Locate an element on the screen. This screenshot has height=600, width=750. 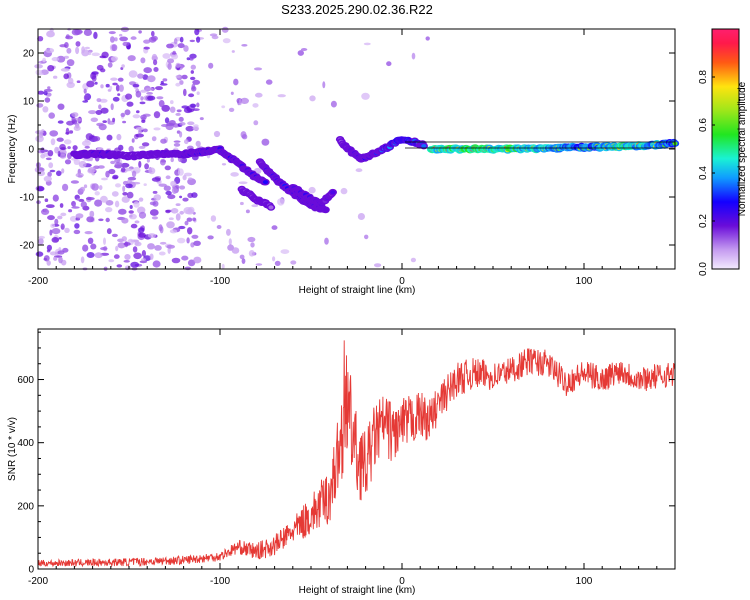
colorbar-gradient is located at coordinates (725, 149).